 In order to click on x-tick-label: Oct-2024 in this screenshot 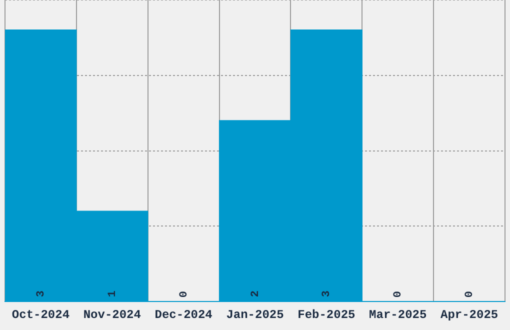, I will do `click(41, 315)`.